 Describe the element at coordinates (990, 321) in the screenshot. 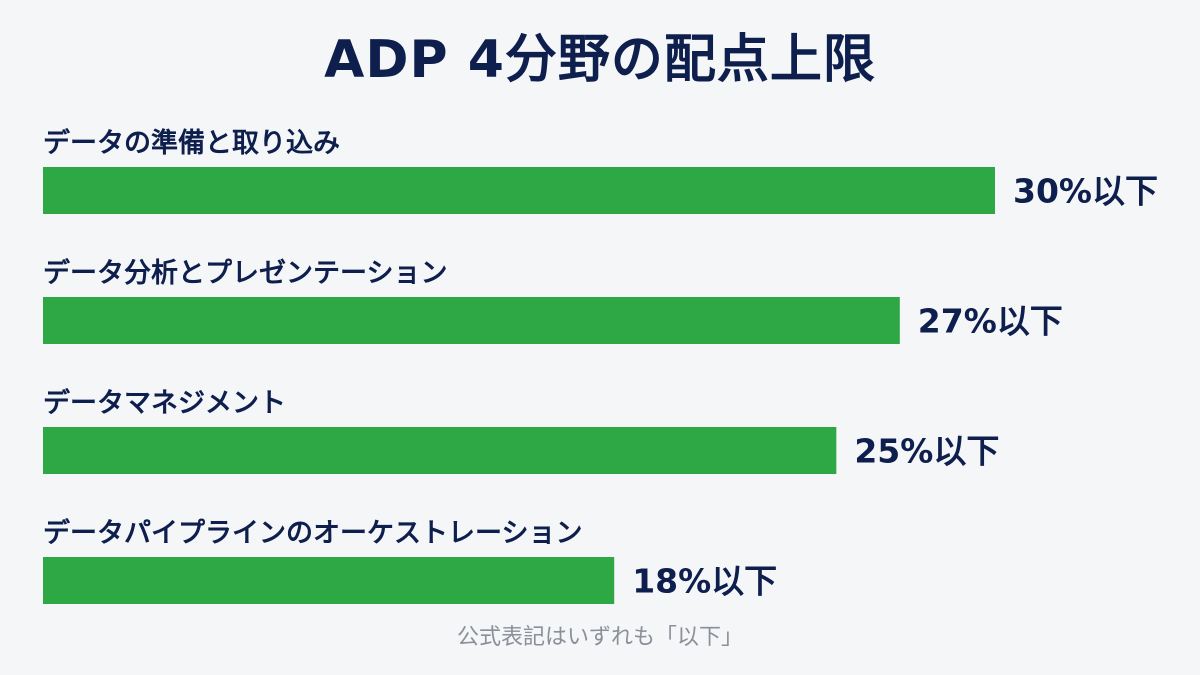

I see `value-label: 27%以下` at that location.